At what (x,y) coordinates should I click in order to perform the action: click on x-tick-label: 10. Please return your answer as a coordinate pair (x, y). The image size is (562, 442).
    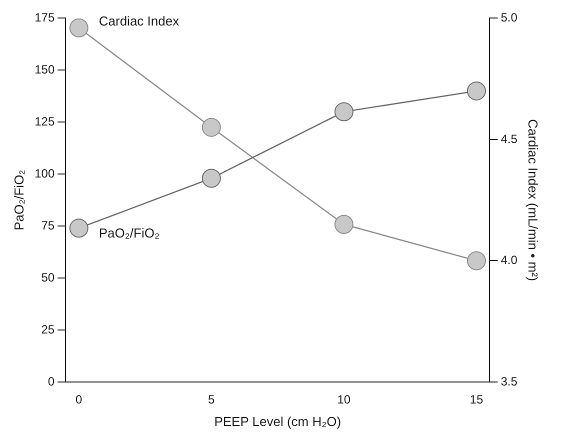
    Looking at the image, I should click on (344, 399).